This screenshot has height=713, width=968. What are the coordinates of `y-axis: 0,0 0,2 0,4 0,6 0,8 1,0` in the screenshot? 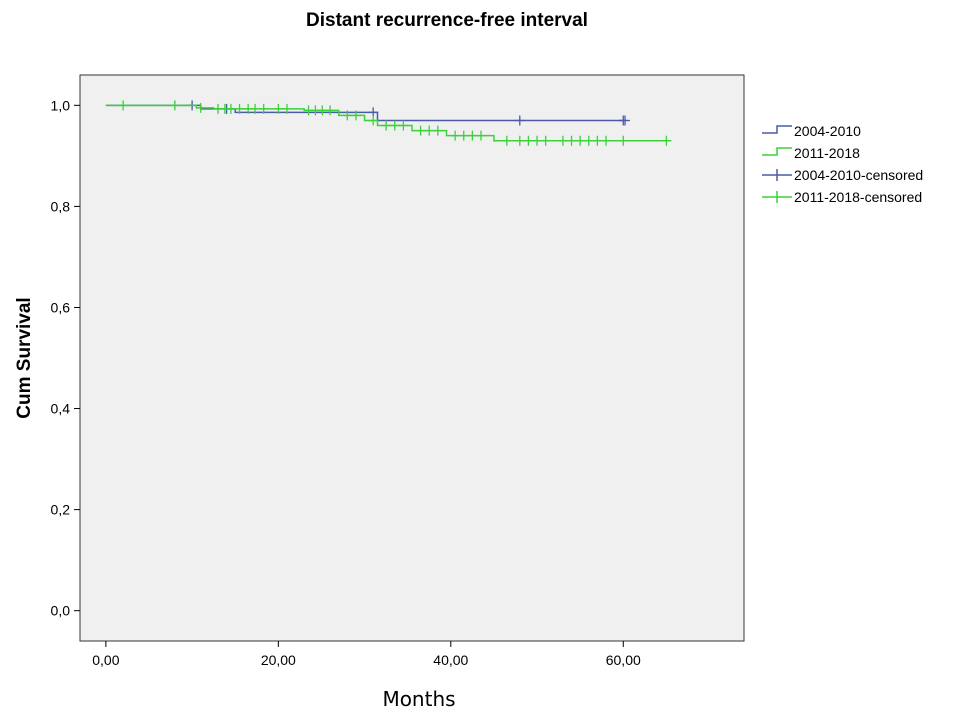 It's located at (65, 358).